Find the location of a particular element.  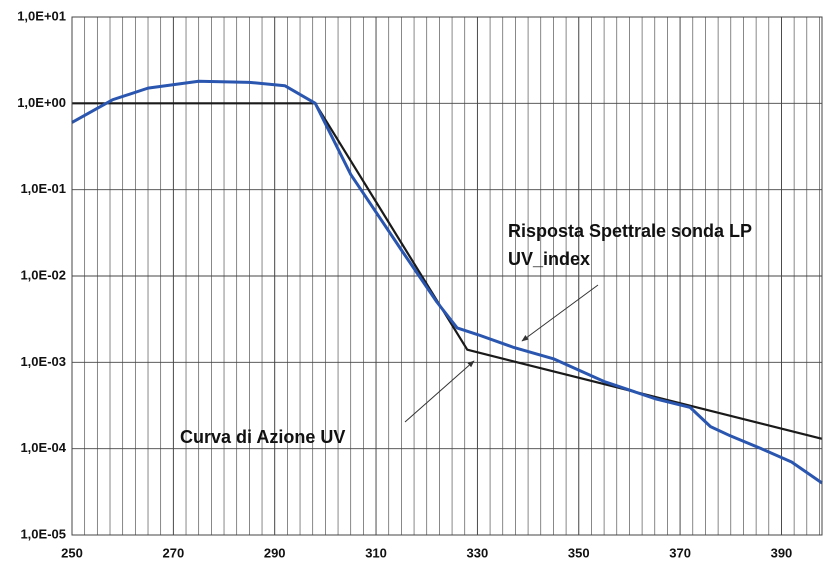

y-tick-label: 1,0E-02 is located at coordinates (43, 274).